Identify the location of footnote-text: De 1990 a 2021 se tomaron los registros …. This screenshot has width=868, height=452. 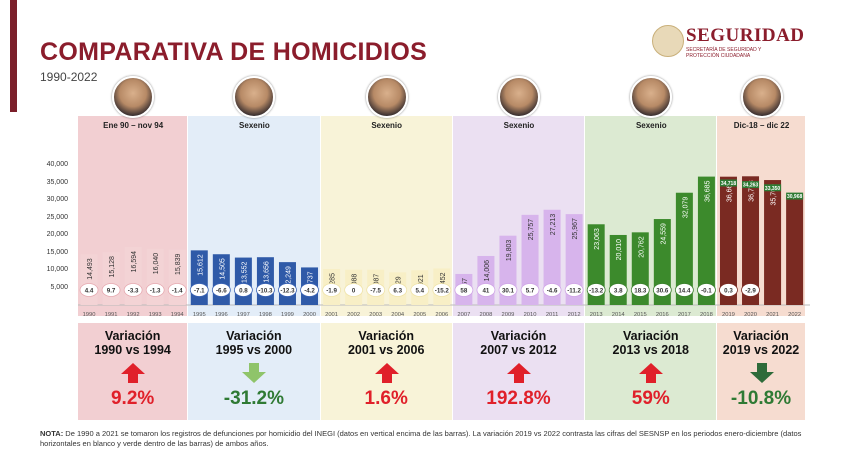
(421, 438).